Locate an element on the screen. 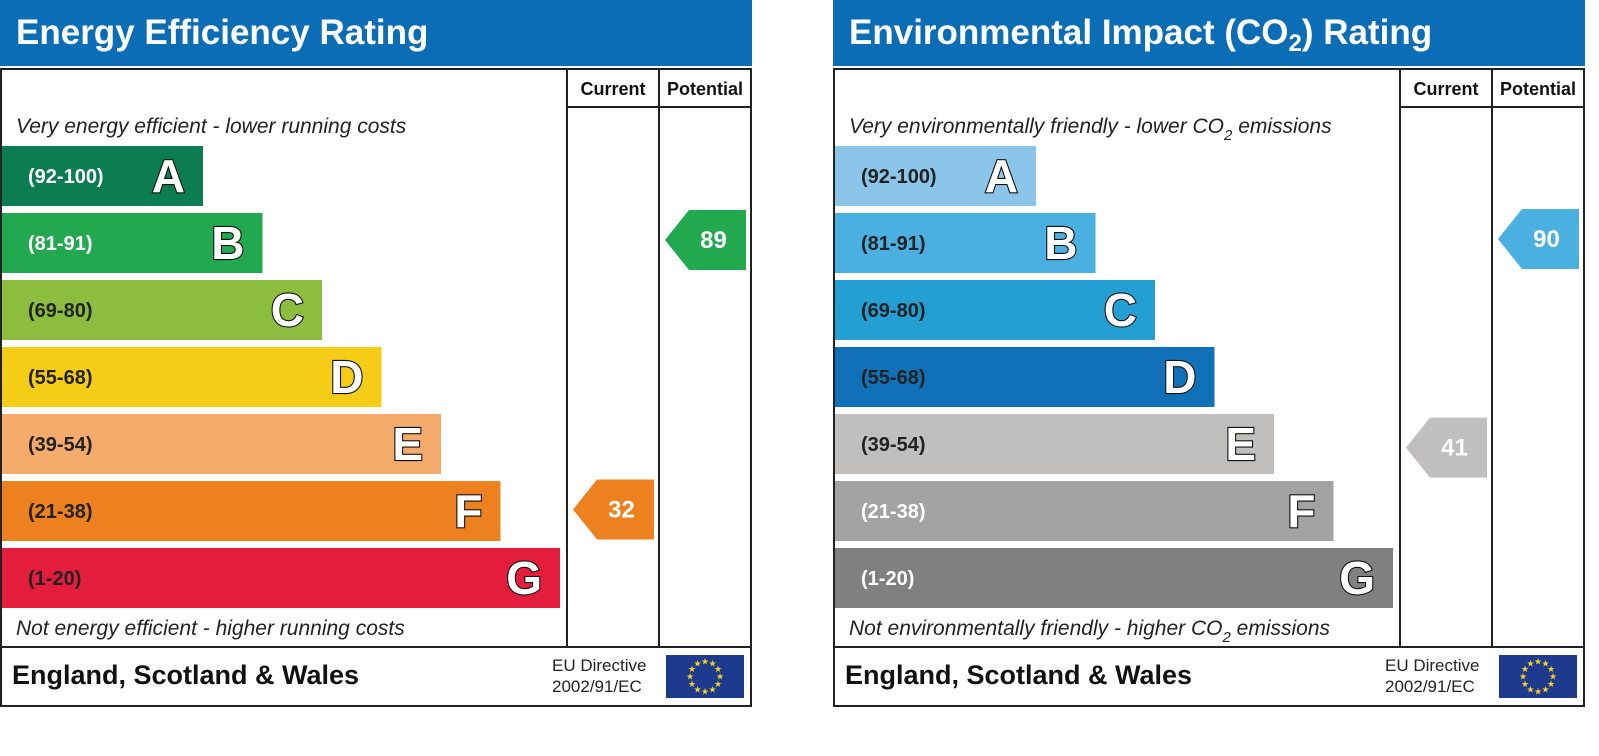  column-header-potential: Potential is located at coordinates (1538, 89).